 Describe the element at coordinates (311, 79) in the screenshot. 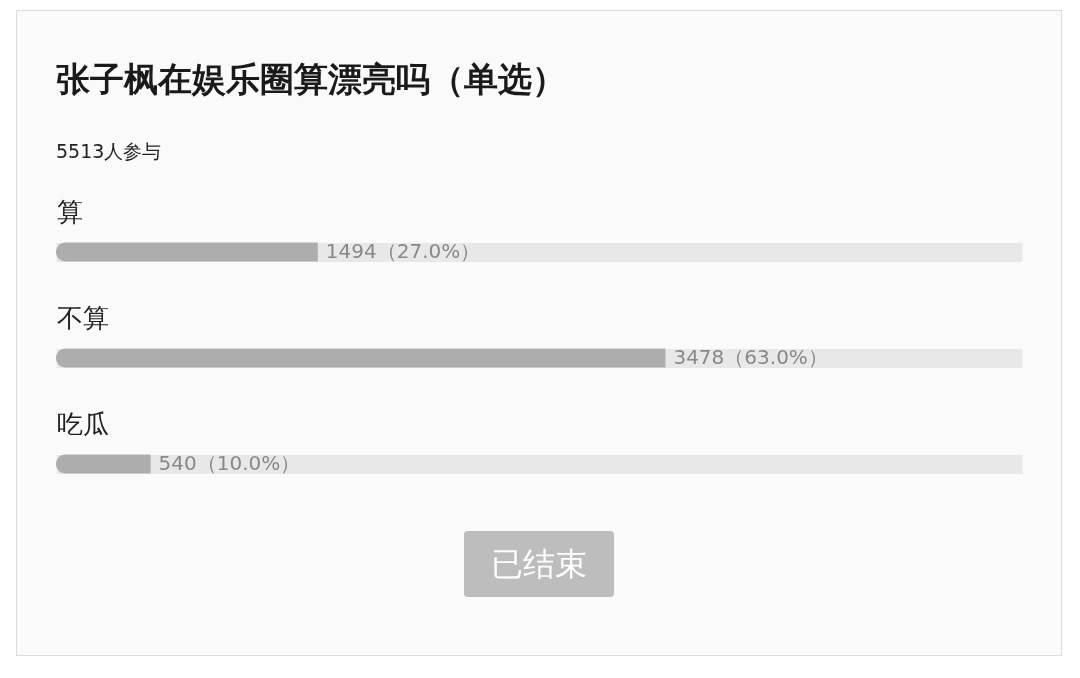

I see `chart-title: 张子枫在娱乐圈算漂亮吗（单选）` at that location.